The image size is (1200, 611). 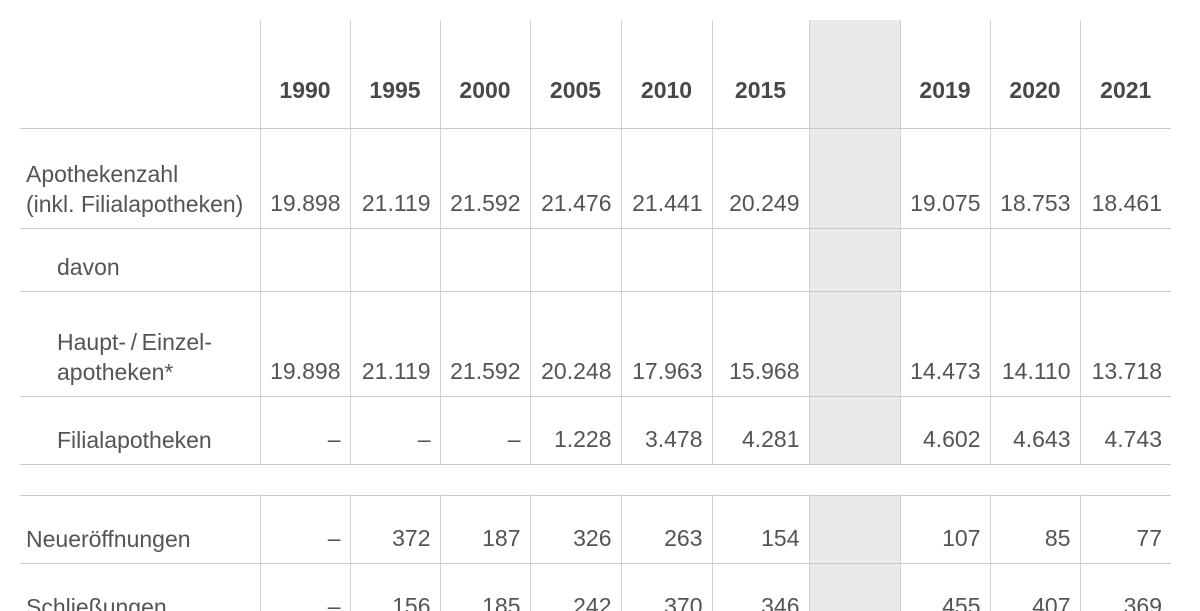 I want to click on data-cell: 15.968, so click(x=761, y=344).